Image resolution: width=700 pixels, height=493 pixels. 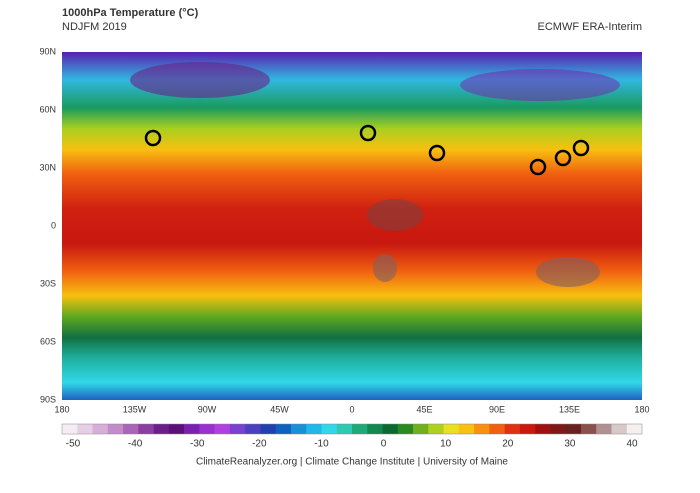 I want to click on lon-label: 135W, so click(x=135, y=409).